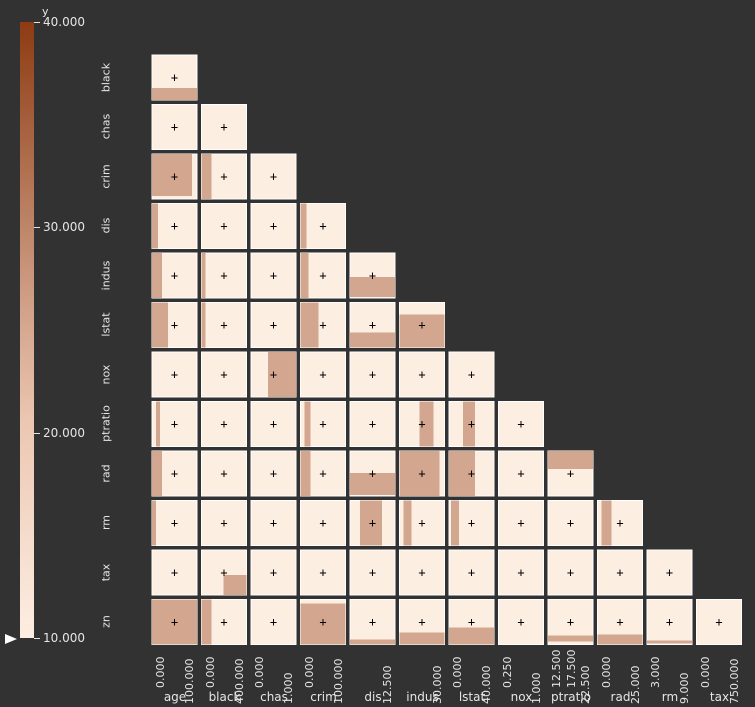  What do you see at coordinates (521, 622) in the screenshot?
I see `heatmap-cell-zn-nox: +` at bounding box center [521, 622].